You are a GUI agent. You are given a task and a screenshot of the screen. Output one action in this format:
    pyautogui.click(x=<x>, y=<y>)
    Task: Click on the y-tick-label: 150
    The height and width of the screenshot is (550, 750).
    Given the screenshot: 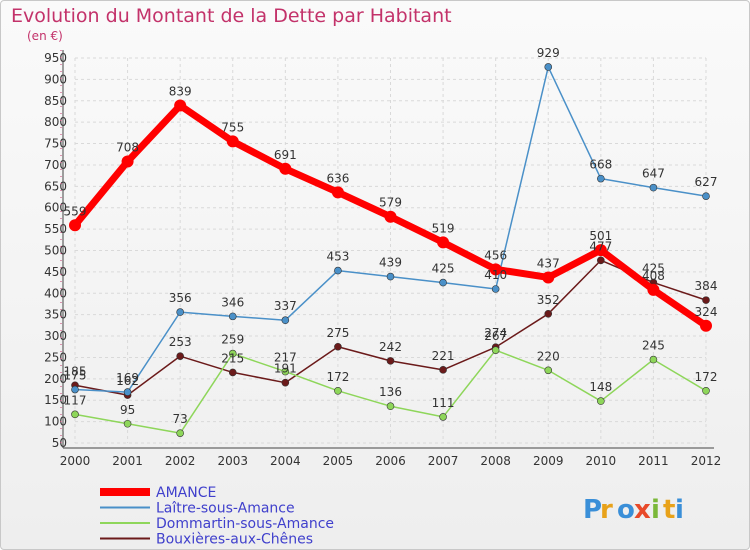 What is the action you would take?
    pyautogui.click(x=55, y=400)
    